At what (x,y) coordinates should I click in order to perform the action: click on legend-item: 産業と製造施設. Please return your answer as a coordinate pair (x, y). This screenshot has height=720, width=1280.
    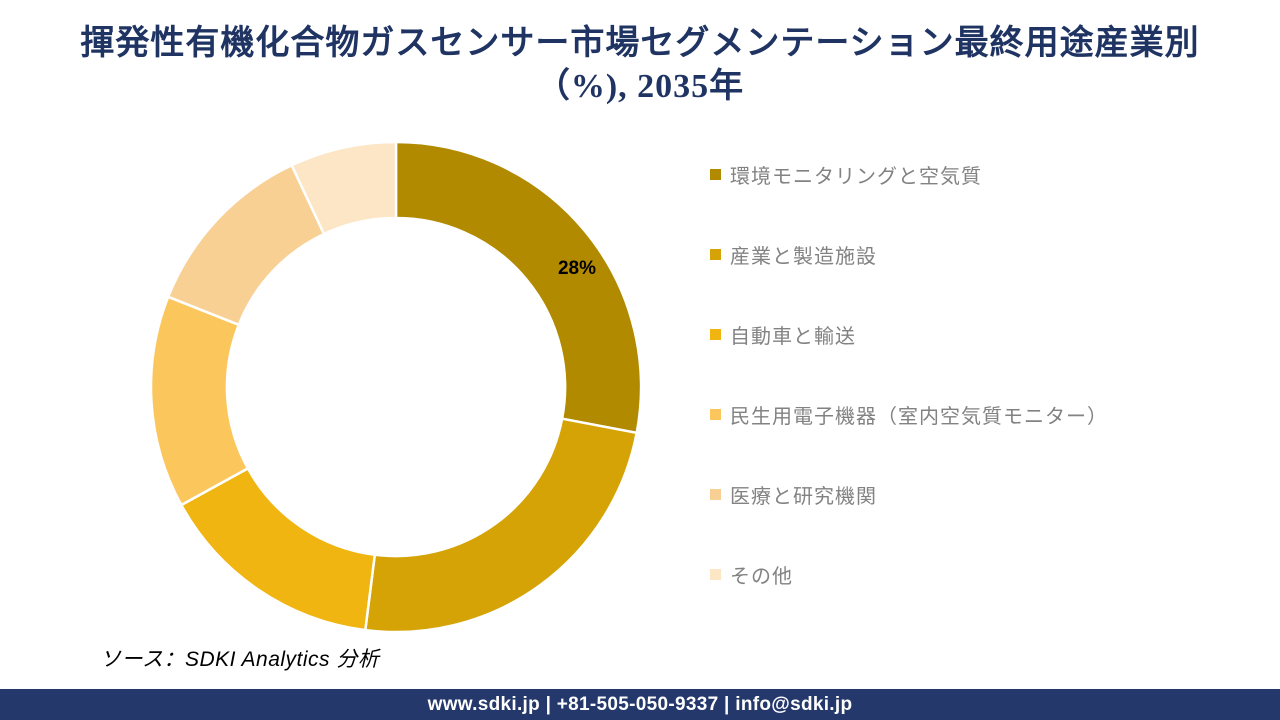
    Looking at the image, I should click on (945, 255).